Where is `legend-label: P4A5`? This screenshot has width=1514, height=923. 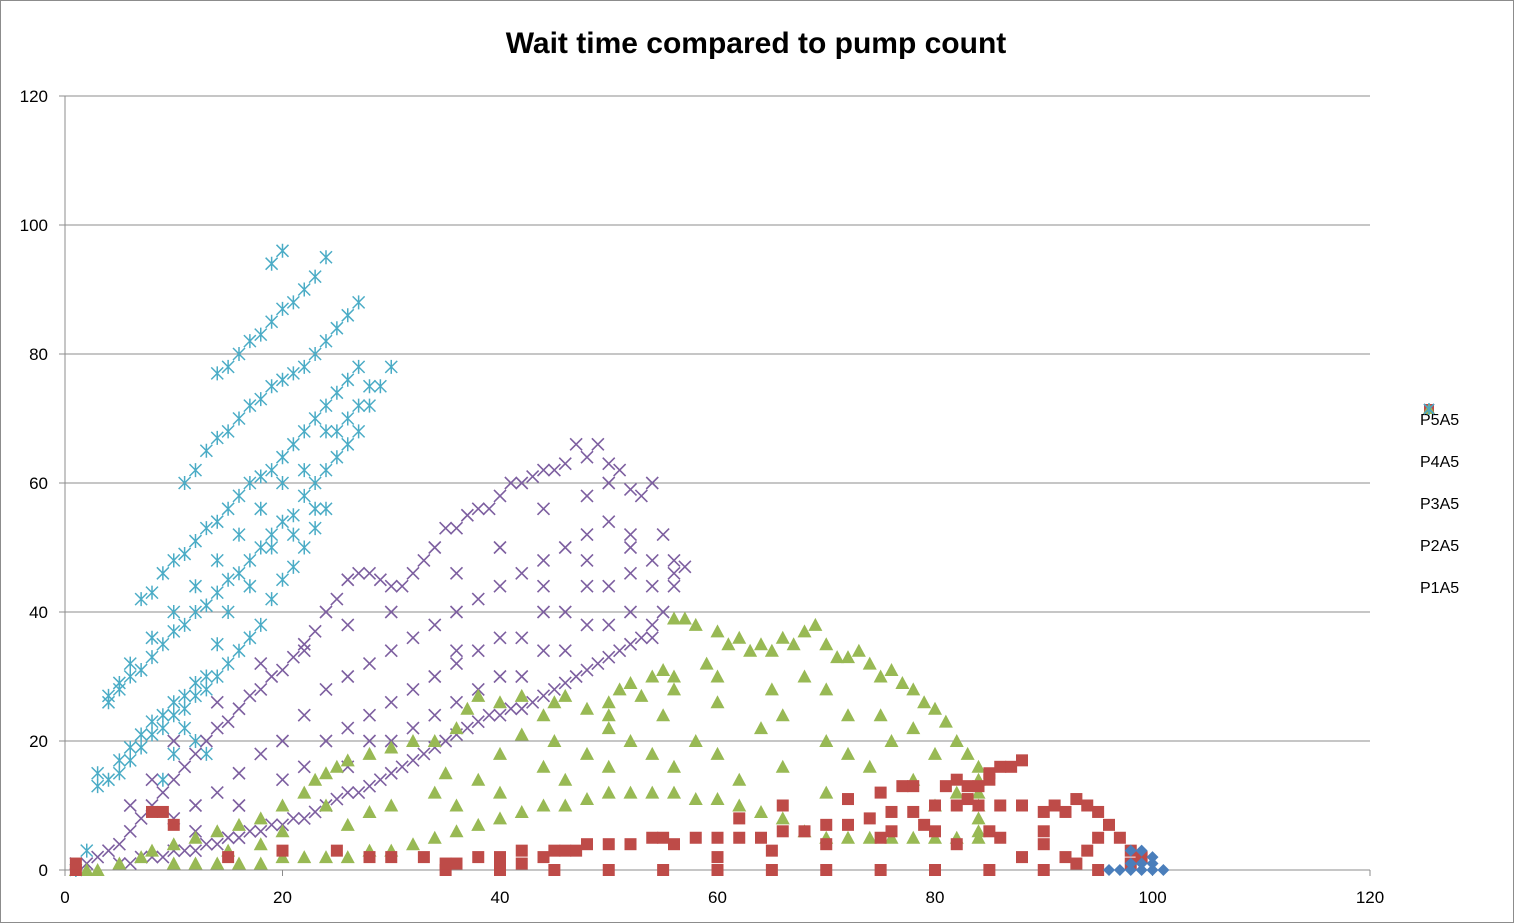
legend-label: P4A5 is located at coordinates (1440, 462).